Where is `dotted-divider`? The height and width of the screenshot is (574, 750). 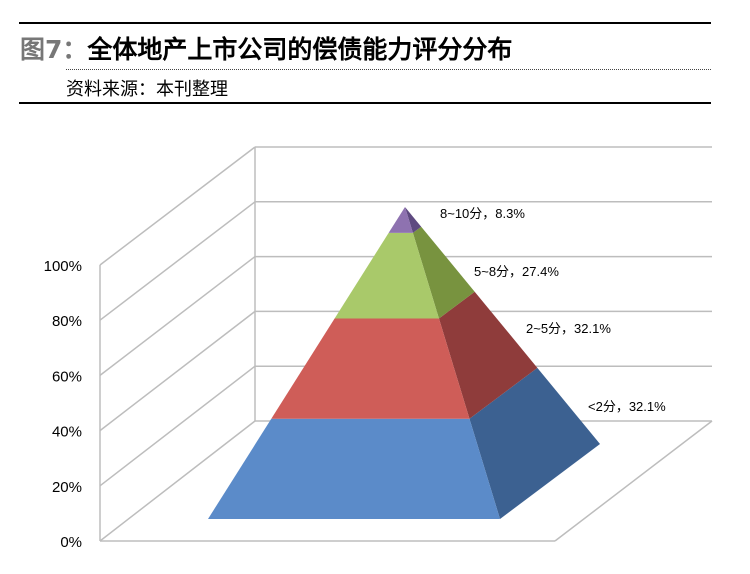 dotted-divider is located at coordinates (388, 69).